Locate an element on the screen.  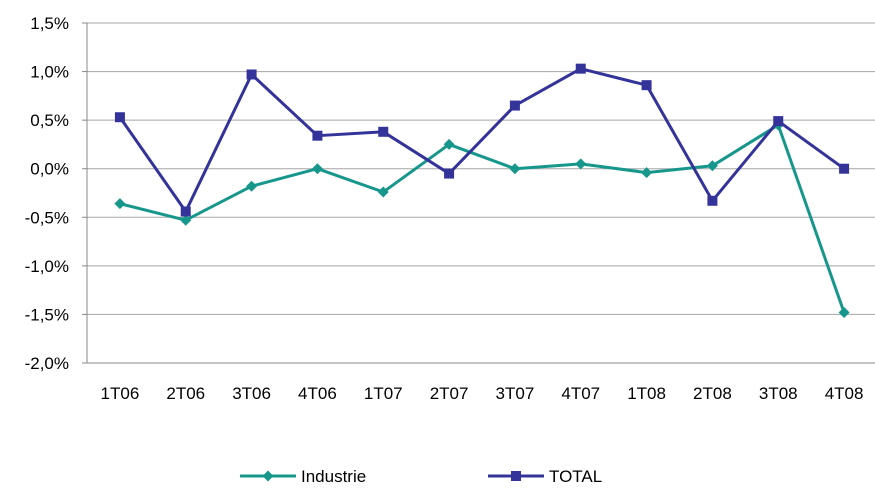
legend-label: Industrie is located at coordinates (333, 476).